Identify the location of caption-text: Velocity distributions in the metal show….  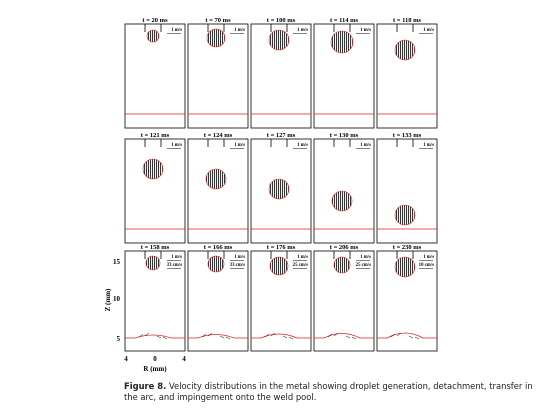
(328, 391).